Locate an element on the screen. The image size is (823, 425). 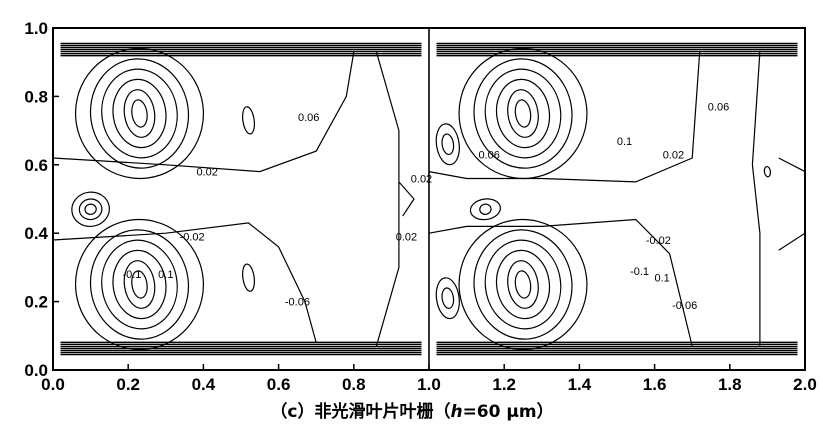
x-tick-label: 1.8 is located at coordinates (730, 384).